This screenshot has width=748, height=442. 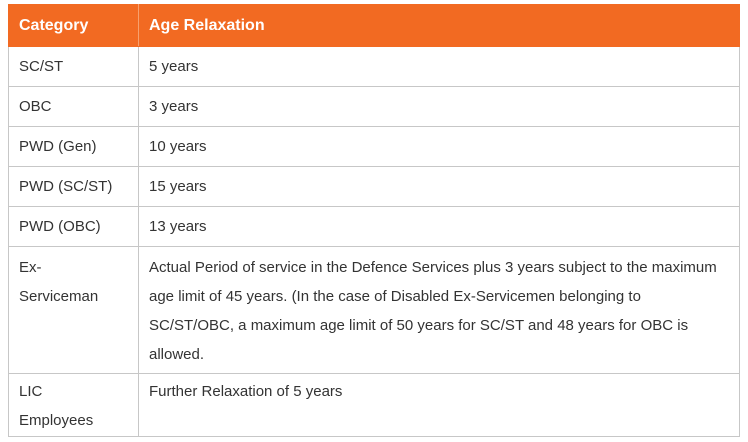 What do you see at coordinates (73, 66) in the screenshot?
I see `category-cell: SC/ST` at bounding box center [73, 66].